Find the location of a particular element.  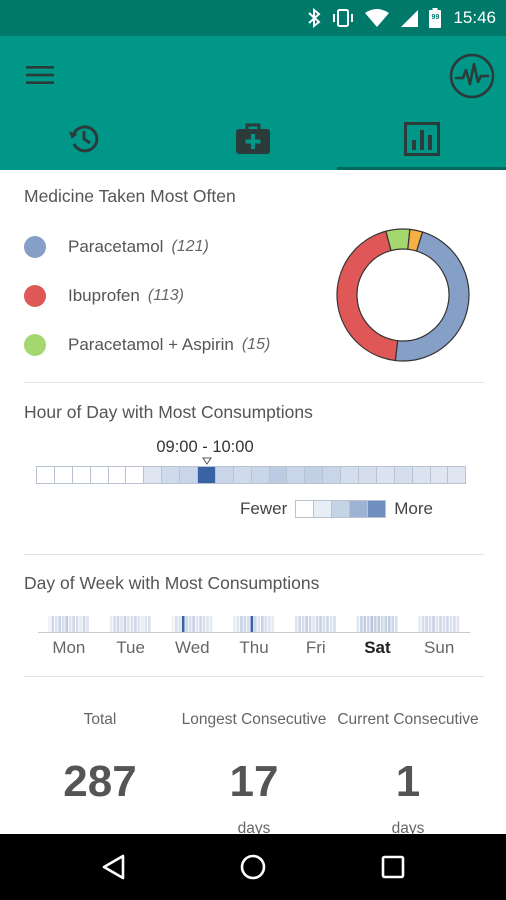

legend-name: Ibuprofen is located at coordinates (104, 295).